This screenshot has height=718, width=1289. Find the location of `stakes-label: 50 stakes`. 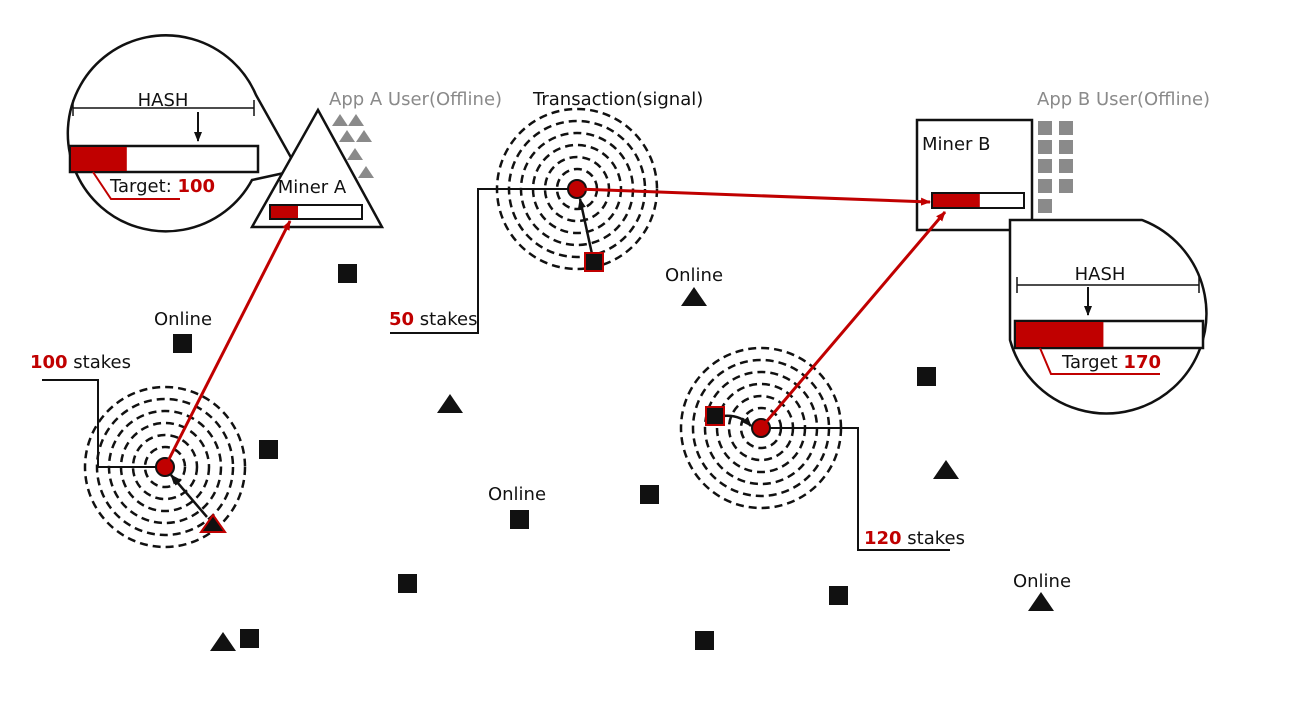

stakes-label: 50 stakes is located at coordinates (433, 319).